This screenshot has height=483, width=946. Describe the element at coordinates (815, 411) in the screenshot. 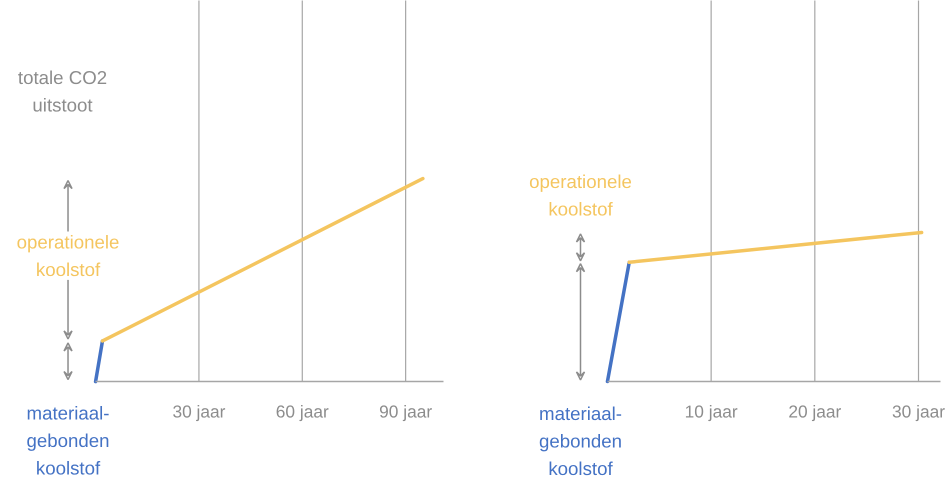

I see `x-tick-label: 20 jaar` at that location.